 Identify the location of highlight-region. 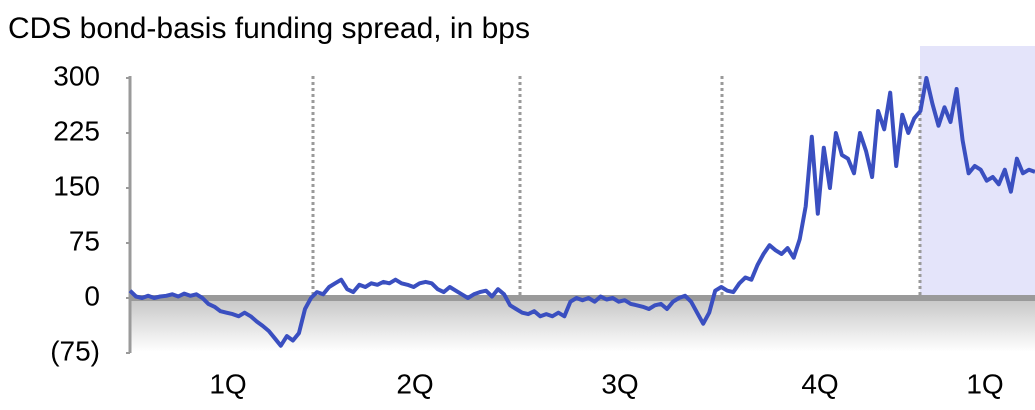
(977, 172).